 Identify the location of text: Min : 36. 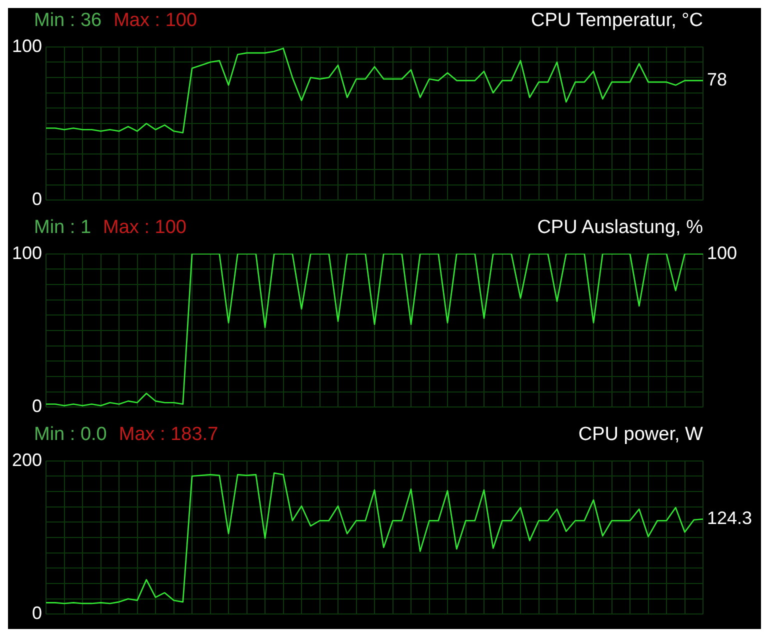
(68, 20).